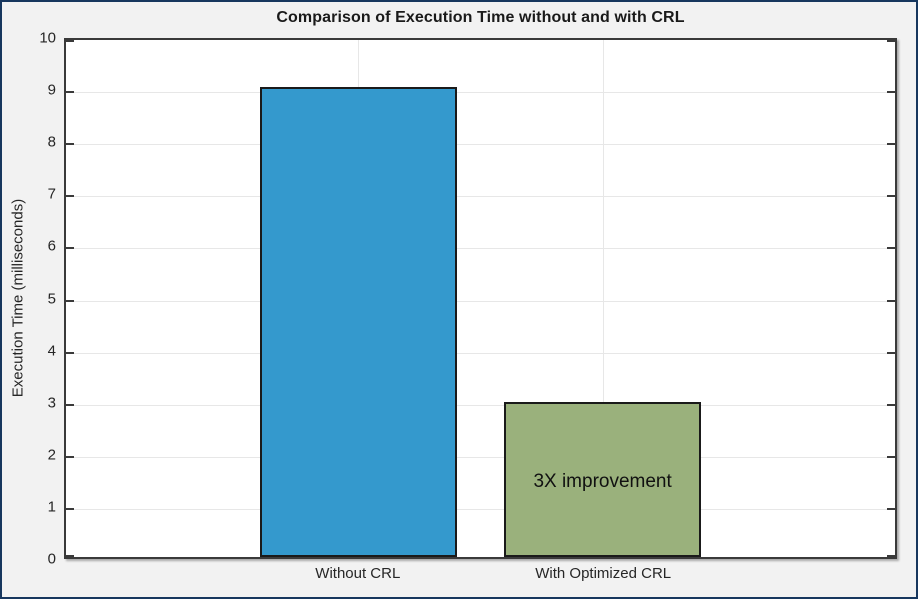  I want to click on y-tick-label: 7, so click(51, 194).